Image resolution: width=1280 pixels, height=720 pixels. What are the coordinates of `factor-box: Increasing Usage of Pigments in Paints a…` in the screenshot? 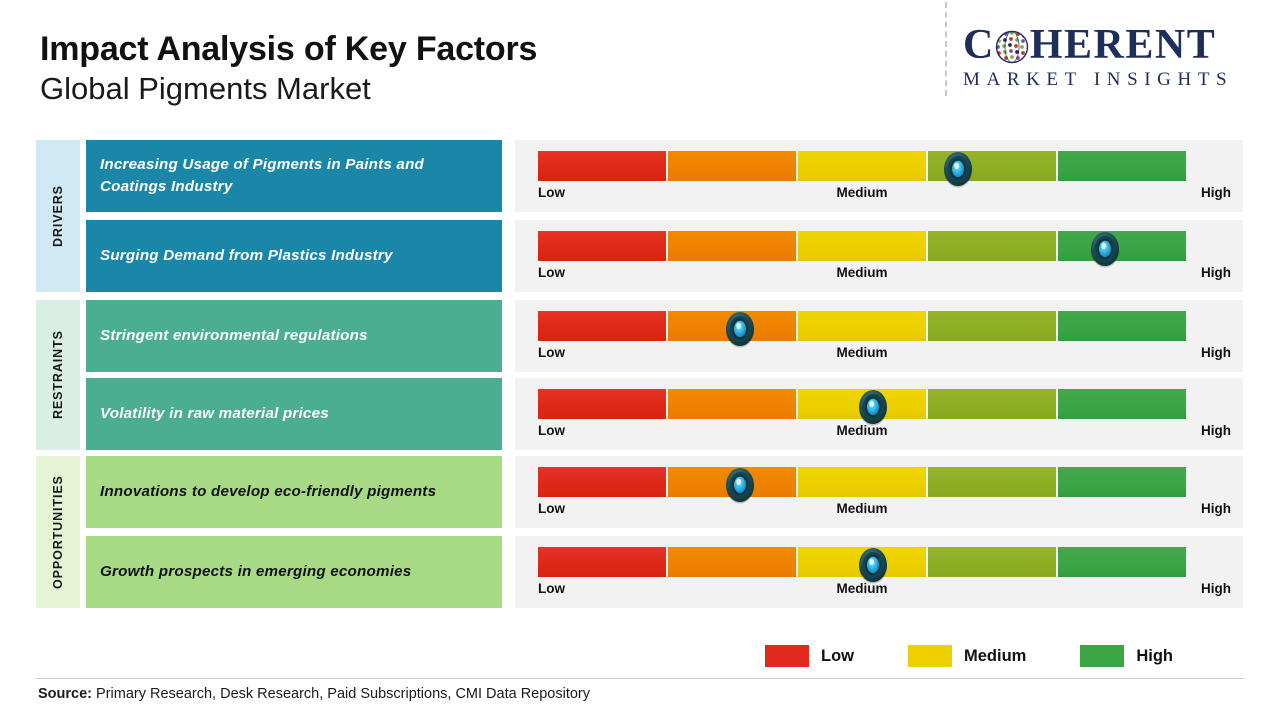 It's located at (294, 176).